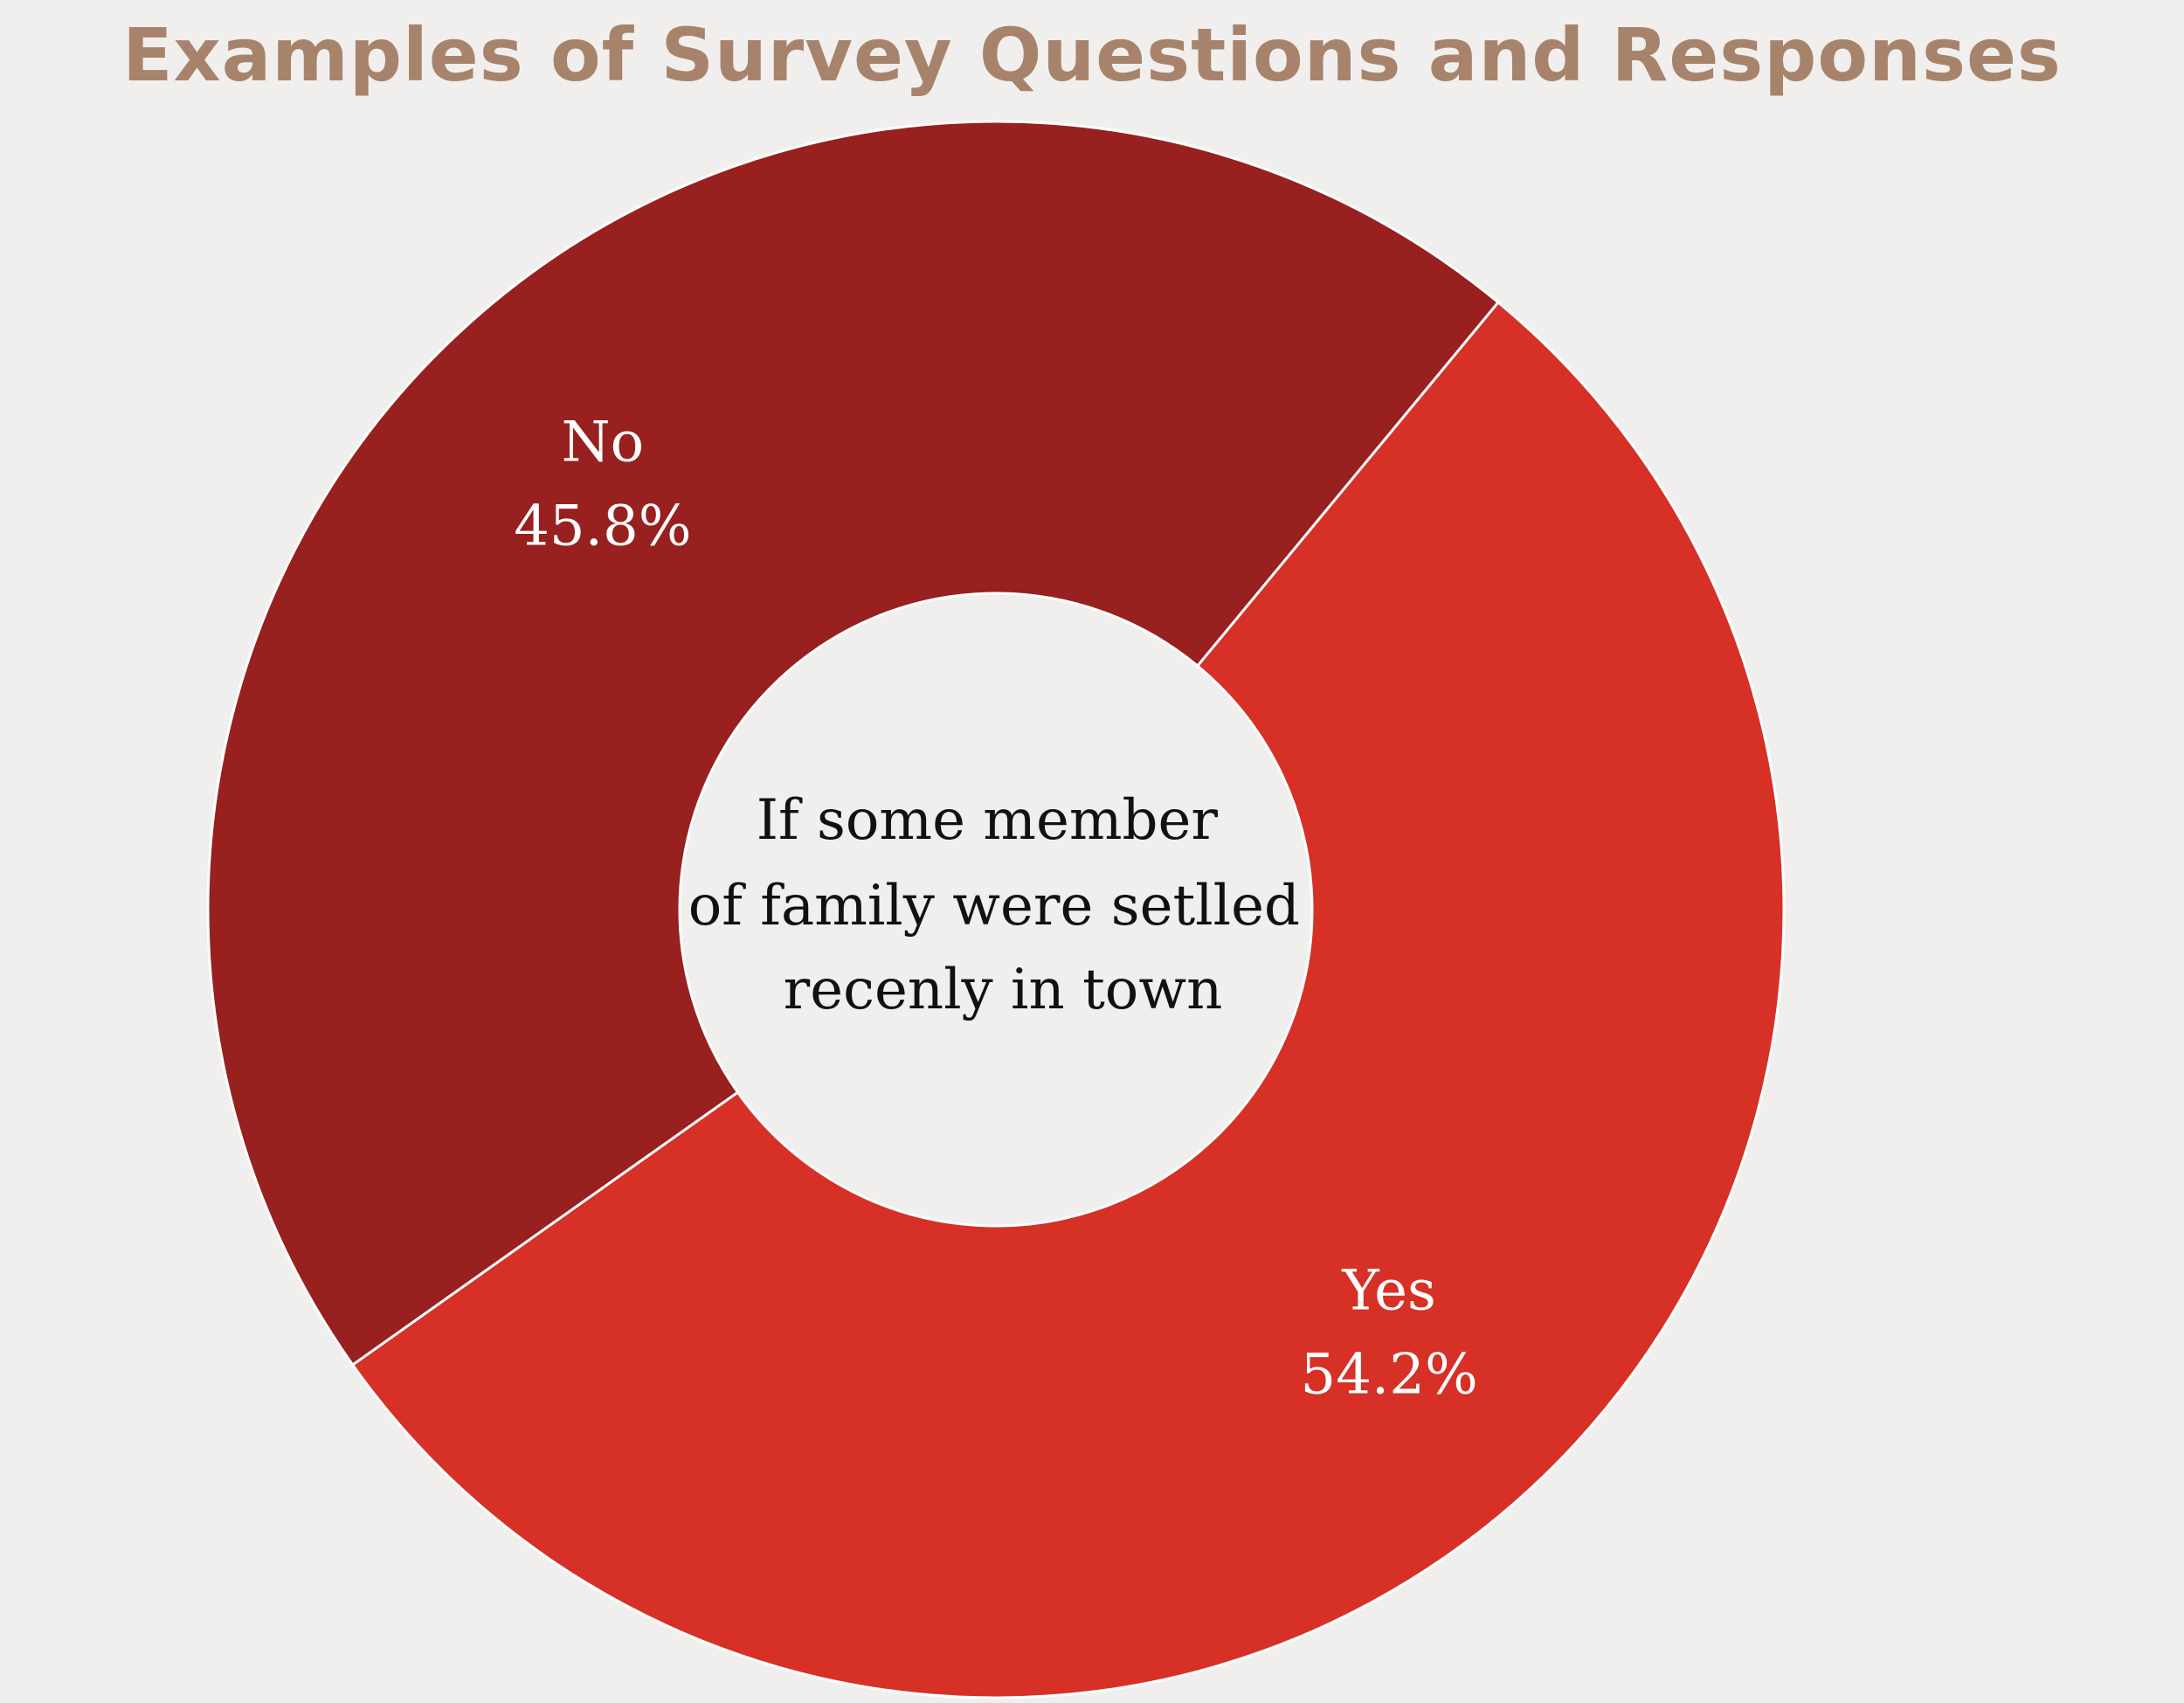 This screenshot has height=1703, width=2184. Describe the element at coordinates (602, 485) in the screenshot. I see `slice-label-no: No 45.8%` at that location.